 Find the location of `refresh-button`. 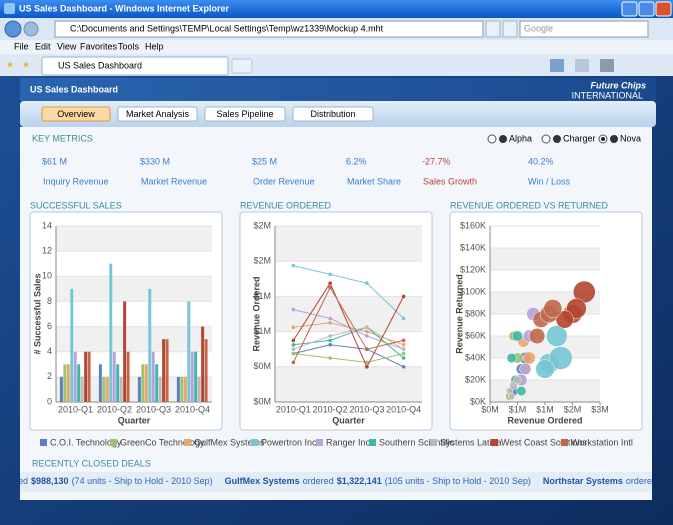

refresh-button is located at coordinates (493, 29).